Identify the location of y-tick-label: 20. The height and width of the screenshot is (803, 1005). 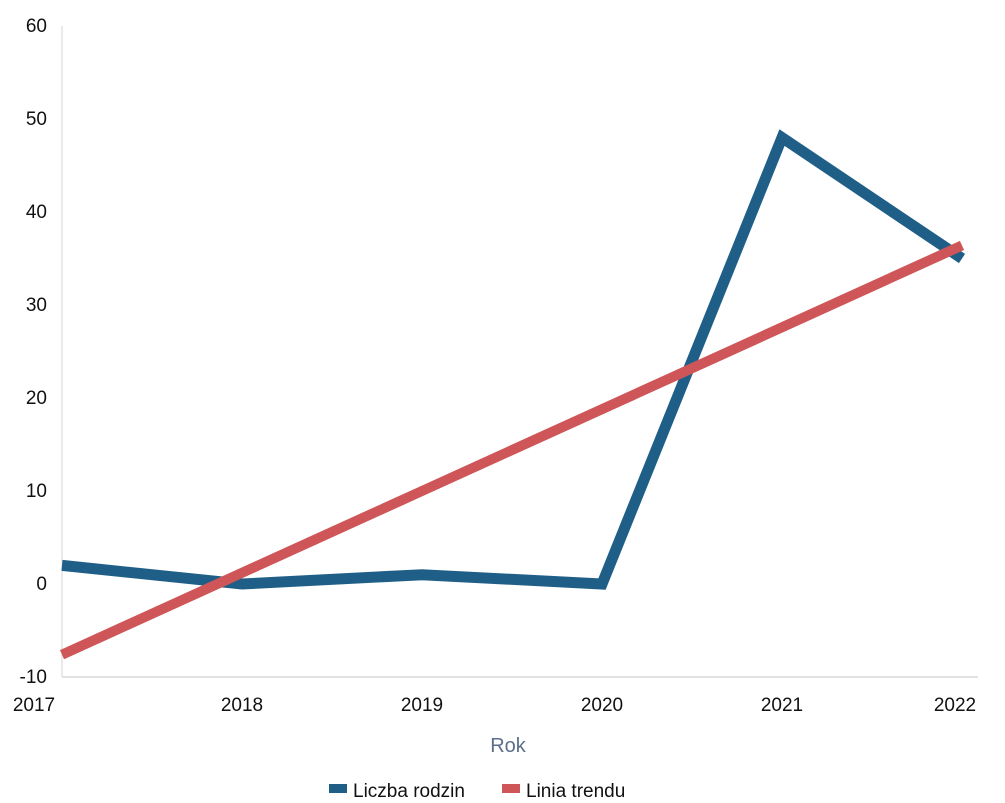
(36, 398).